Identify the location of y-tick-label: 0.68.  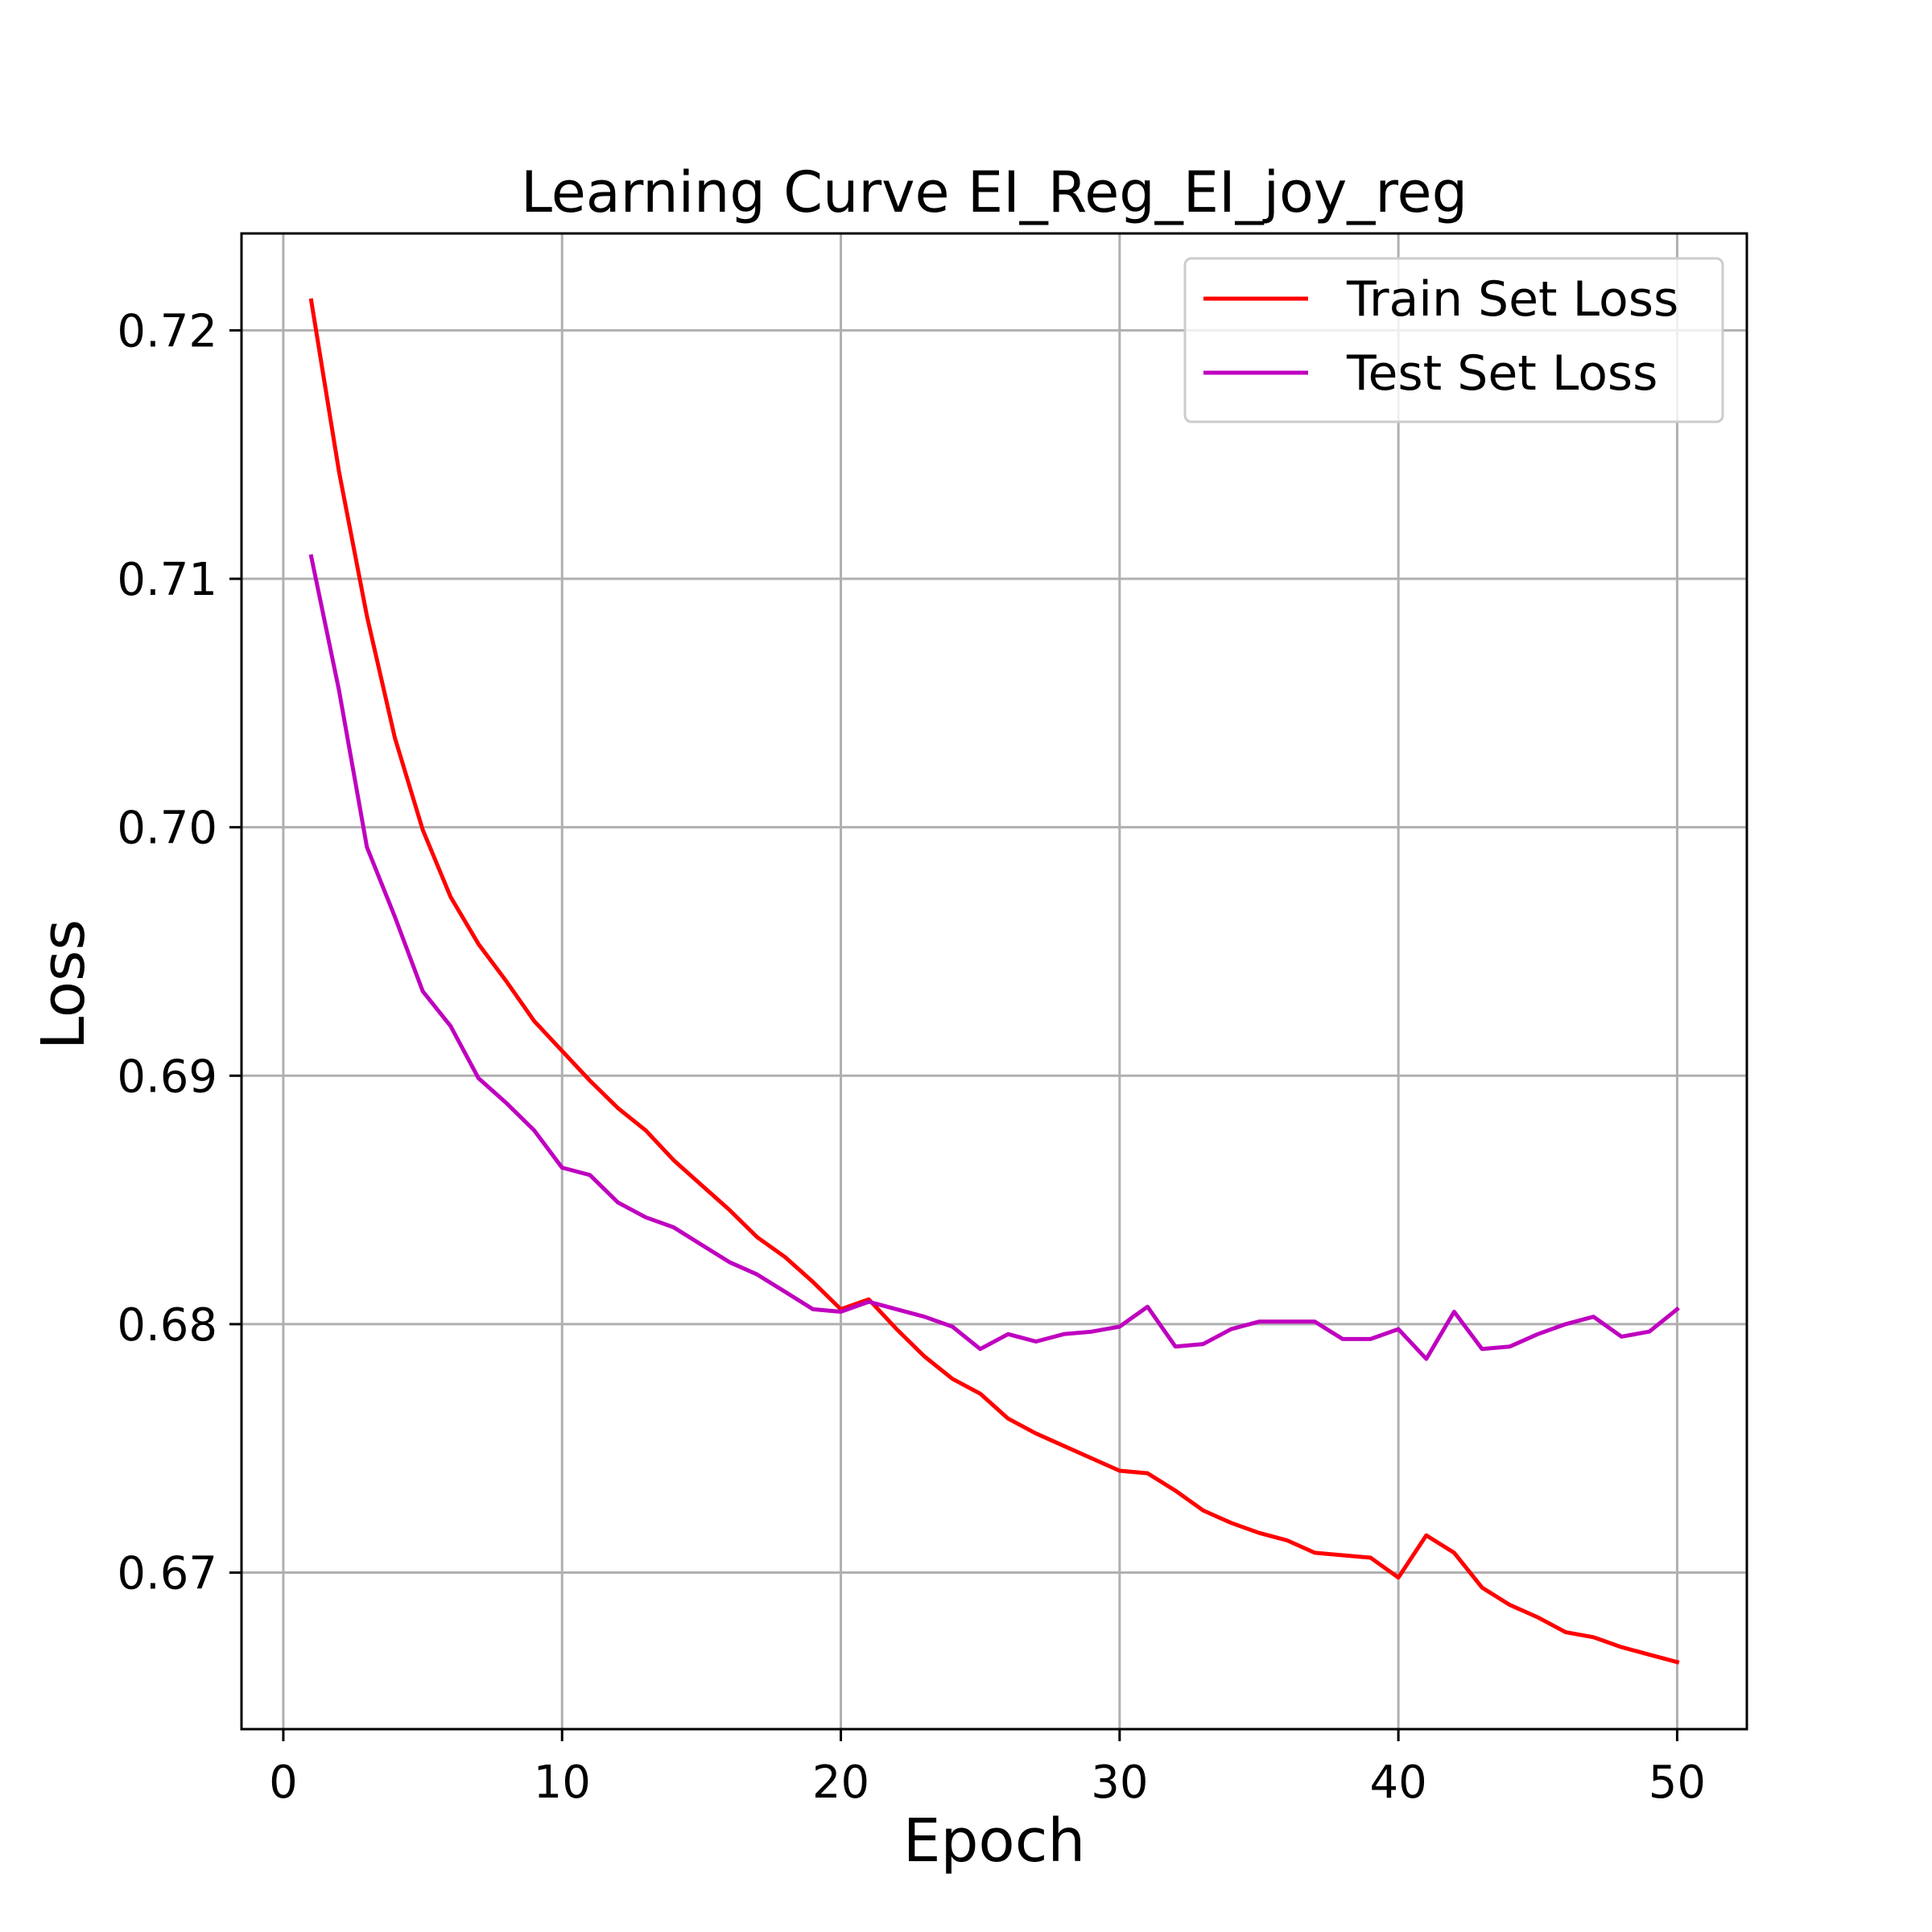
(167, 1325).